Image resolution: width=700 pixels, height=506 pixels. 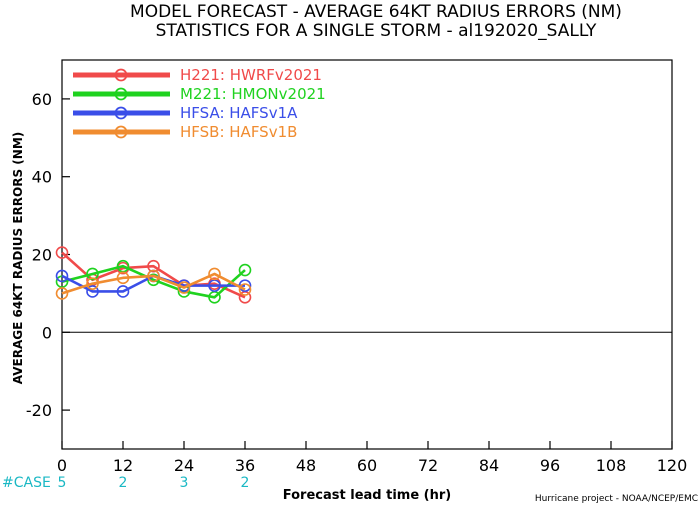 I want to click on x-tick-label: 108, so click(x=611, y=465).